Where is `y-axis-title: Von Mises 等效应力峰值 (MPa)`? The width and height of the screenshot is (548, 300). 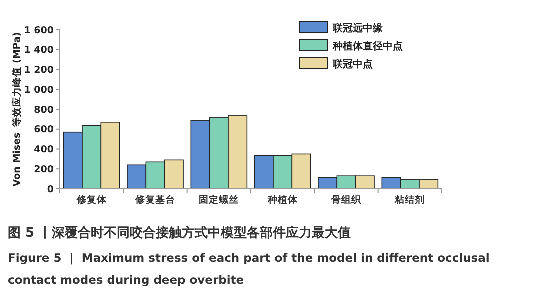
y-axis-title: Von Mises 等效应力峰值 (MPa) is located at coordinates (17, 109).